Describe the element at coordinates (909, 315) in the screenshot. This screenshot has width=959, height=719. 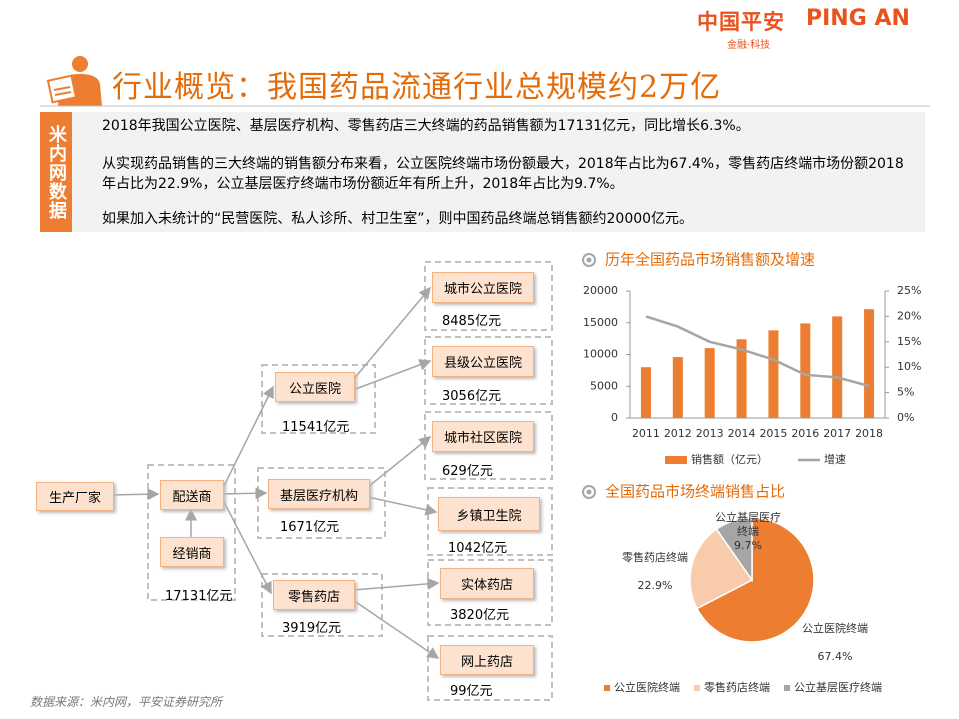
I see `y2-tick-label: 20%` at that location.